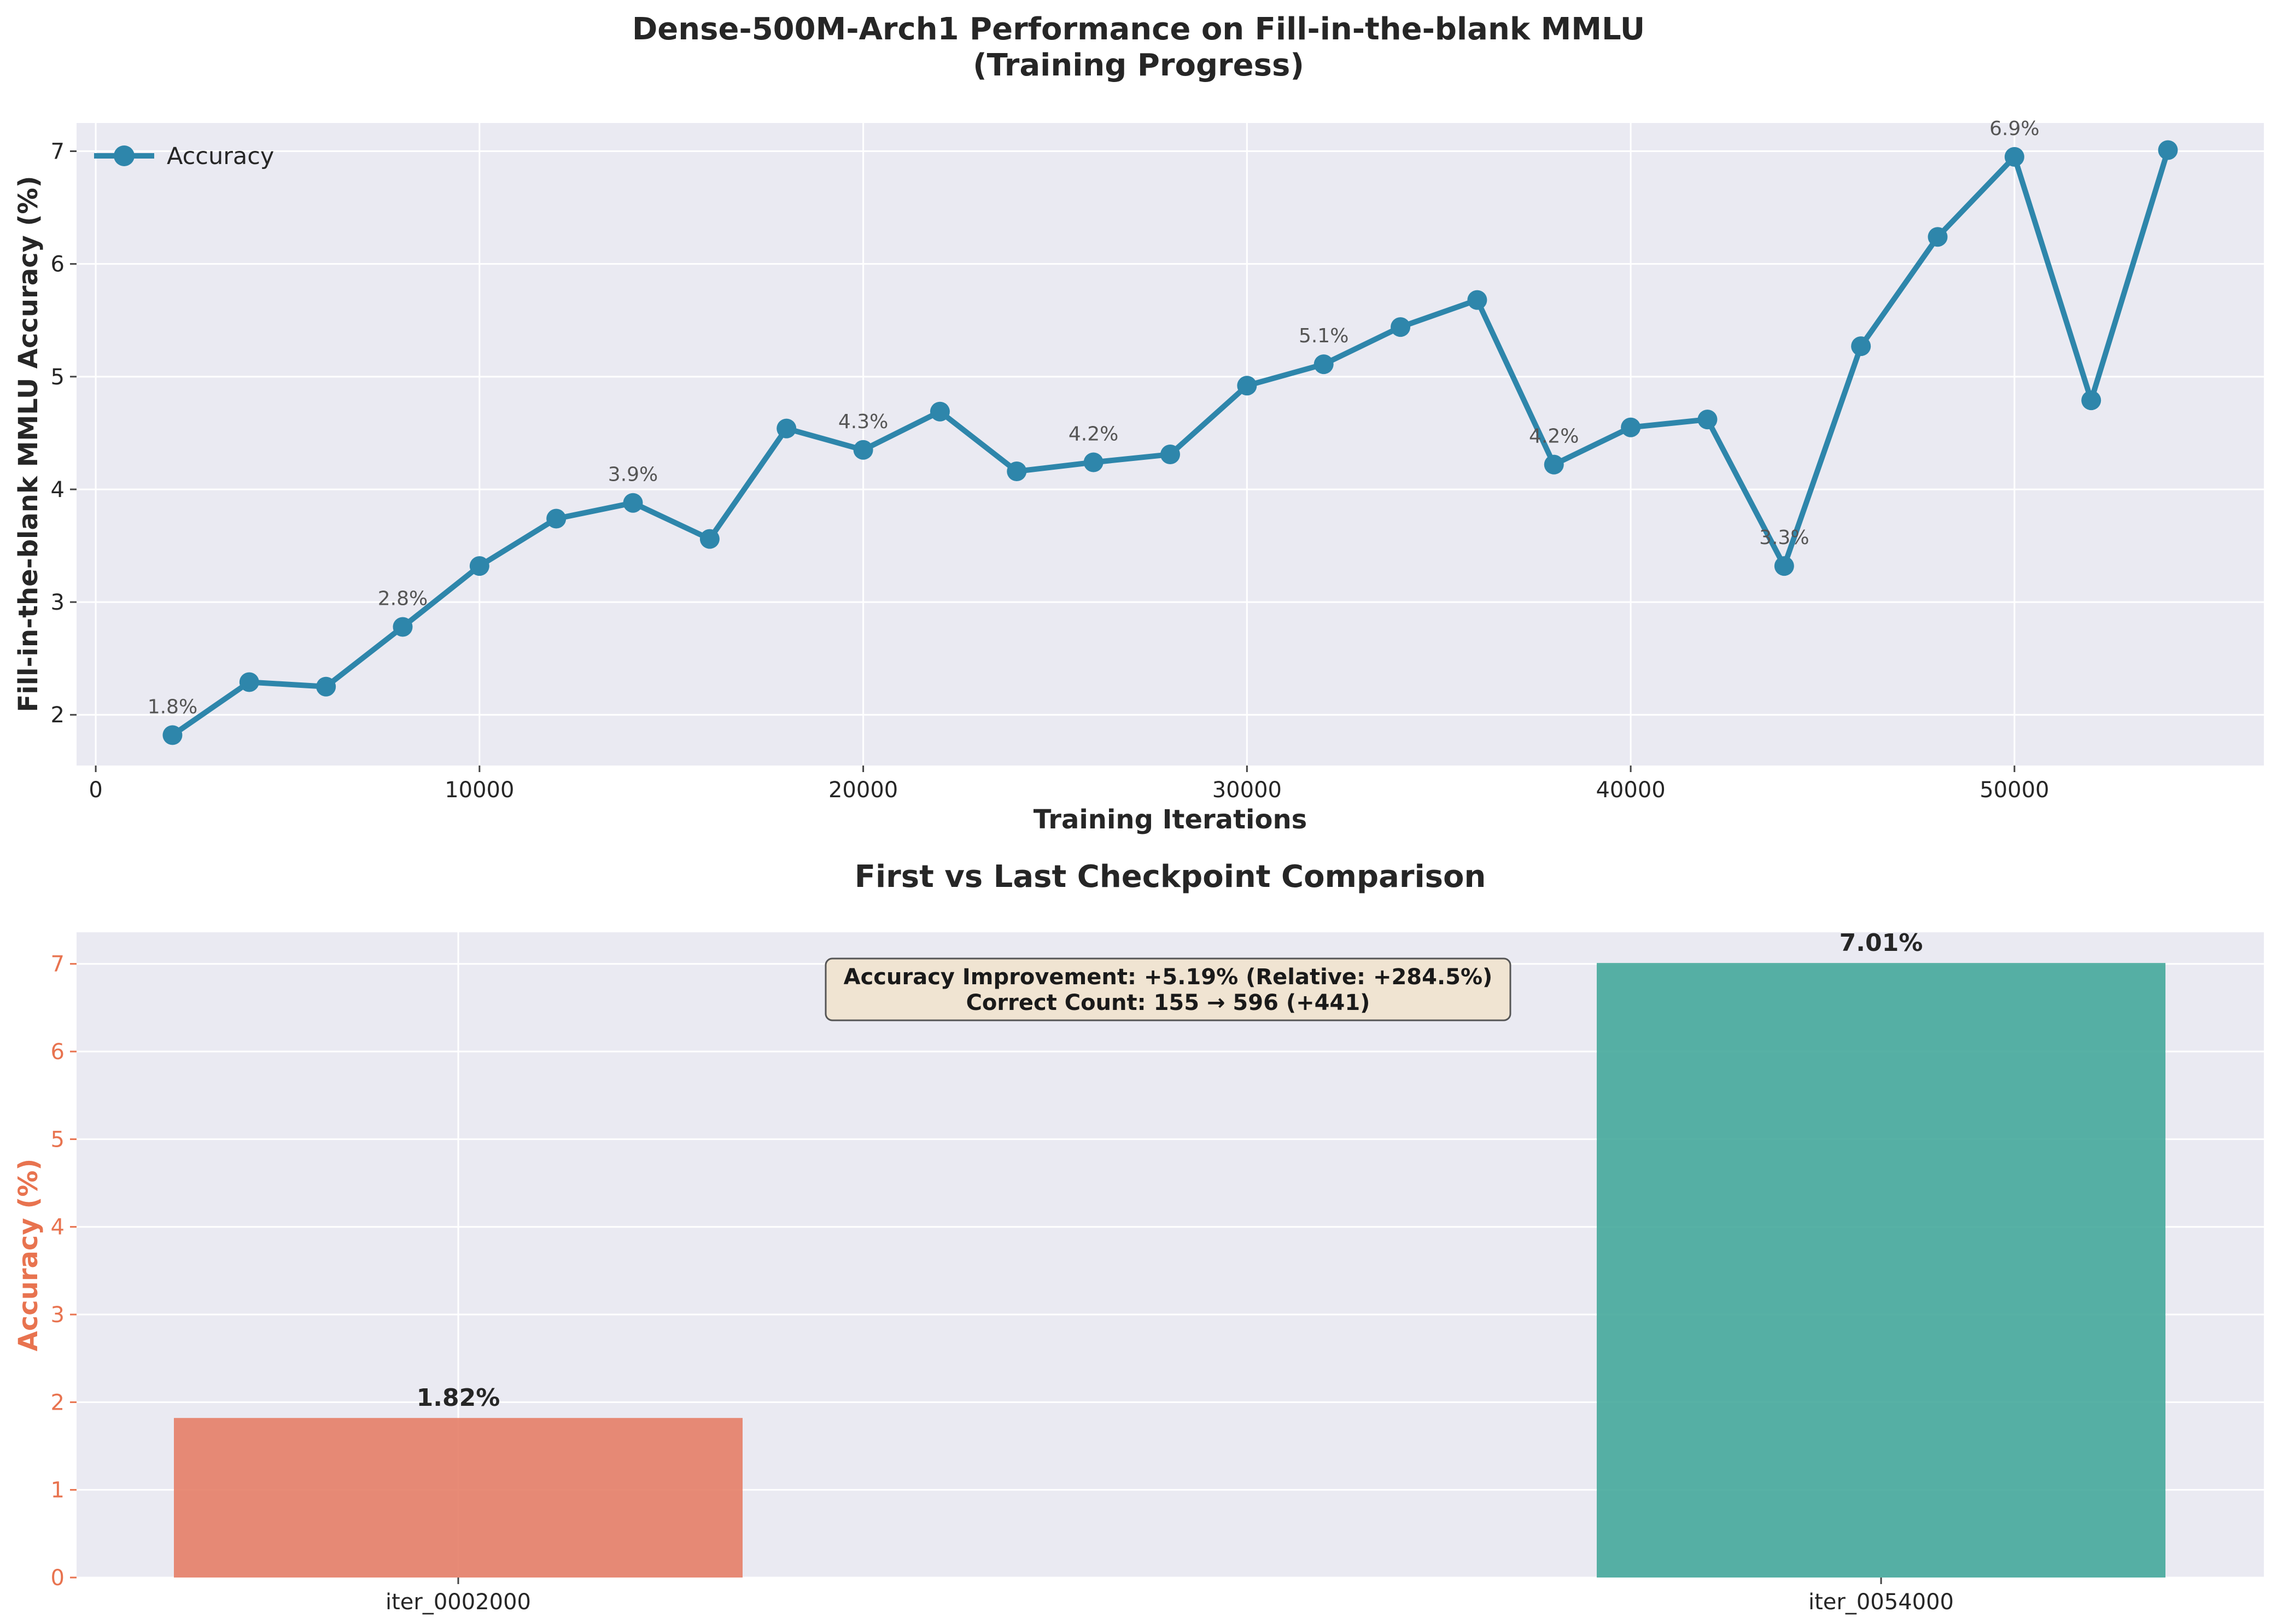 This screenshot has height=1624, width=2277. I want to click on x-tick-label-10000: 10000, so click(479, 790).